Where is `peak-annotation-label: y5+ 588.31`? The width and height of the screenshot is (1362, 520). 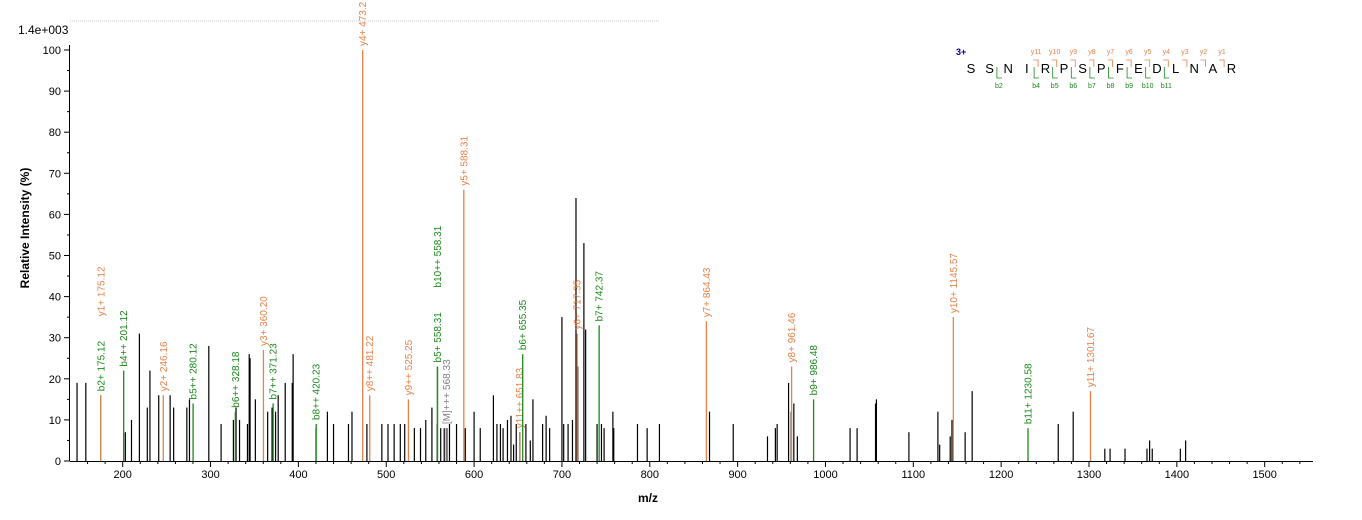 peak-annotation-label: y5+ 588.31 is located at coordinates (464, 161).